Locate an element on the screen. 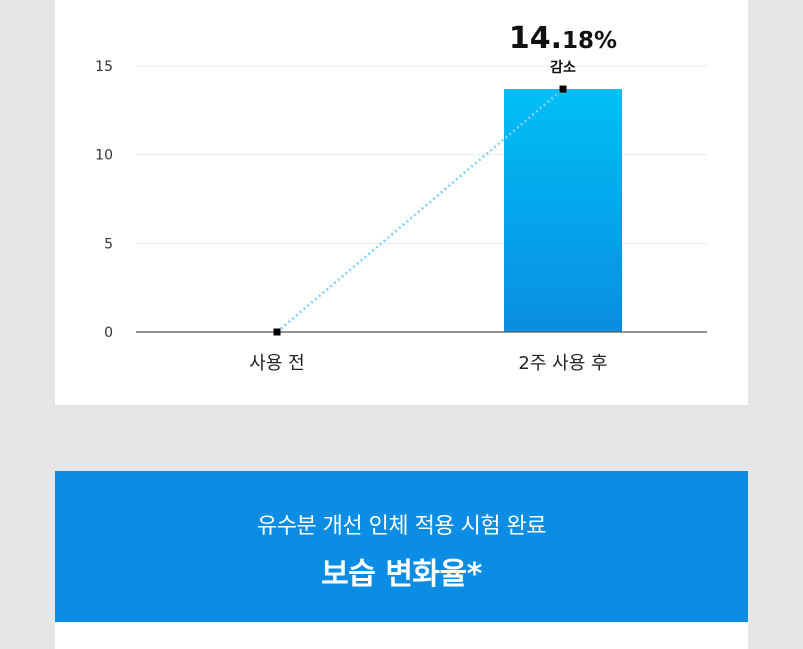 The height and width of the screenshot is (649, 803). annotation-value: 14.18% is located at coordinates (563, 38).